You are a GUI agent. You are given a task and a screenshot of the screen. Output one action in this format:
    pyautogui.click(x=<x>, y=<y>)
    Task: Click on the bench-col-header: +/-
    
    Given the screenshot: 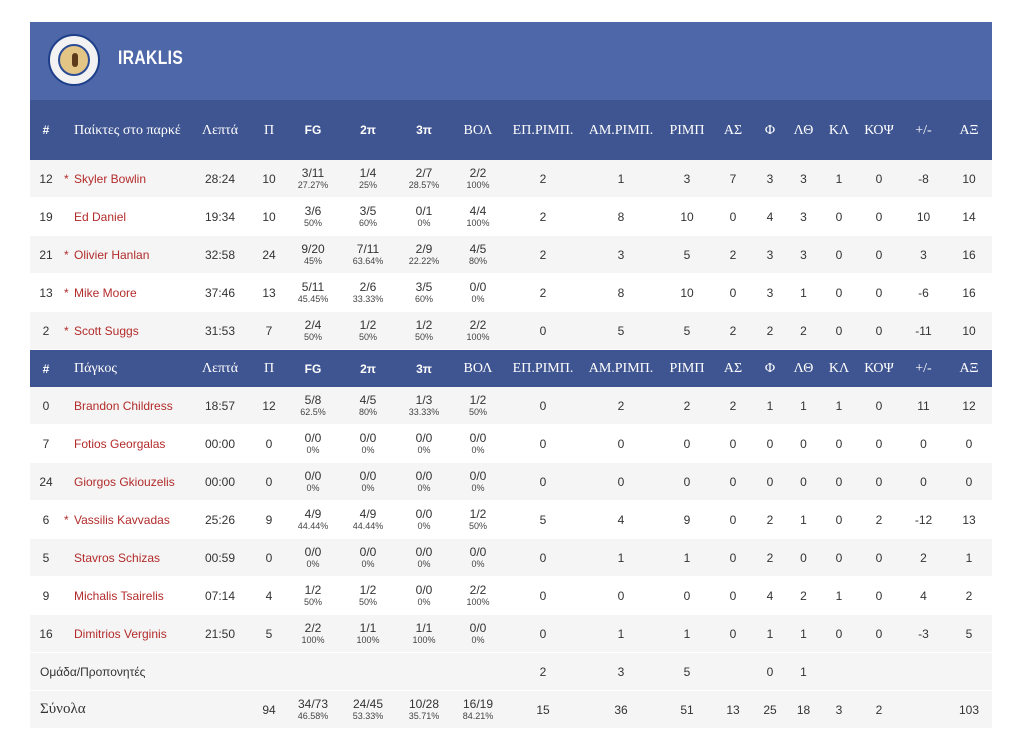 What is the action you would take?
    pyautogui.click(x=923, y=368)
    